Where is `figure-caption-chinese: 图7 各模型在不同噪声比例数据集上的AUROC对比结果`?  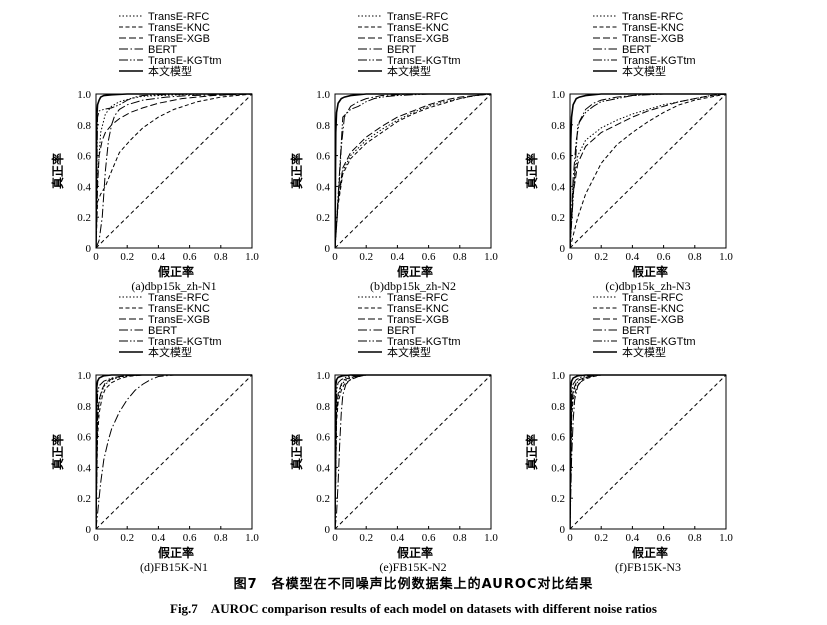
figure-caption-chinese: 图7 各模型在不同噪声比例数据集上的AUROC对比结果 is located at coordinates (413, 584).